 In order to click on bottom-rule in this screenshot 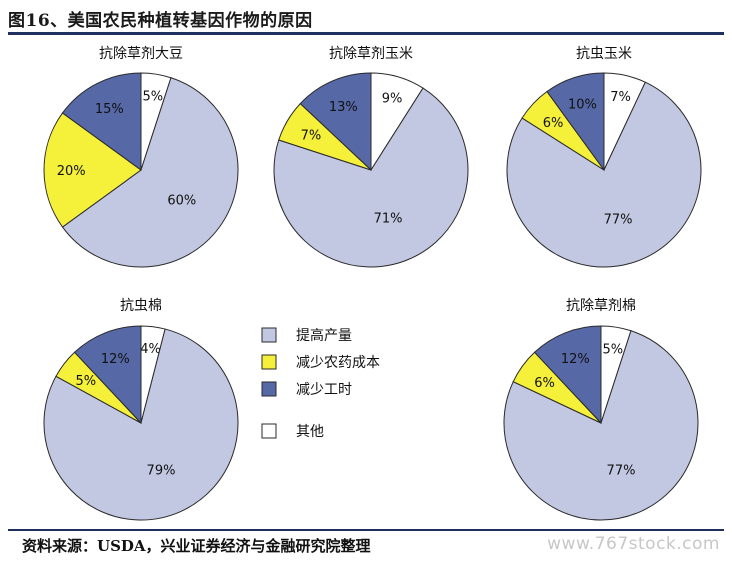, I will do `click(366, 530)`.